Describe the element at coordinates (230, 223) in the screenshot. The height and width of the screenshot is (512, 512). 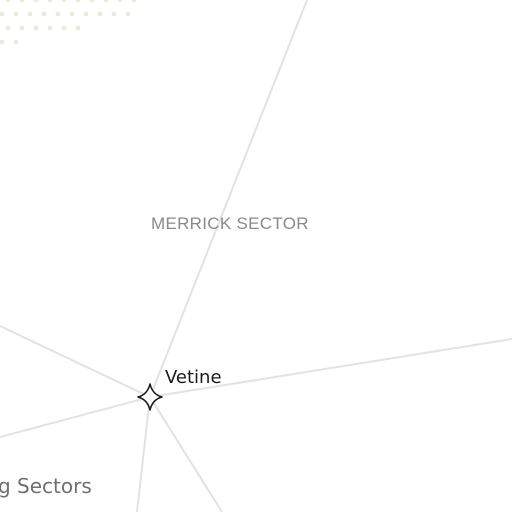
I see `sector-label: MERRICK SECTOR` at that location.